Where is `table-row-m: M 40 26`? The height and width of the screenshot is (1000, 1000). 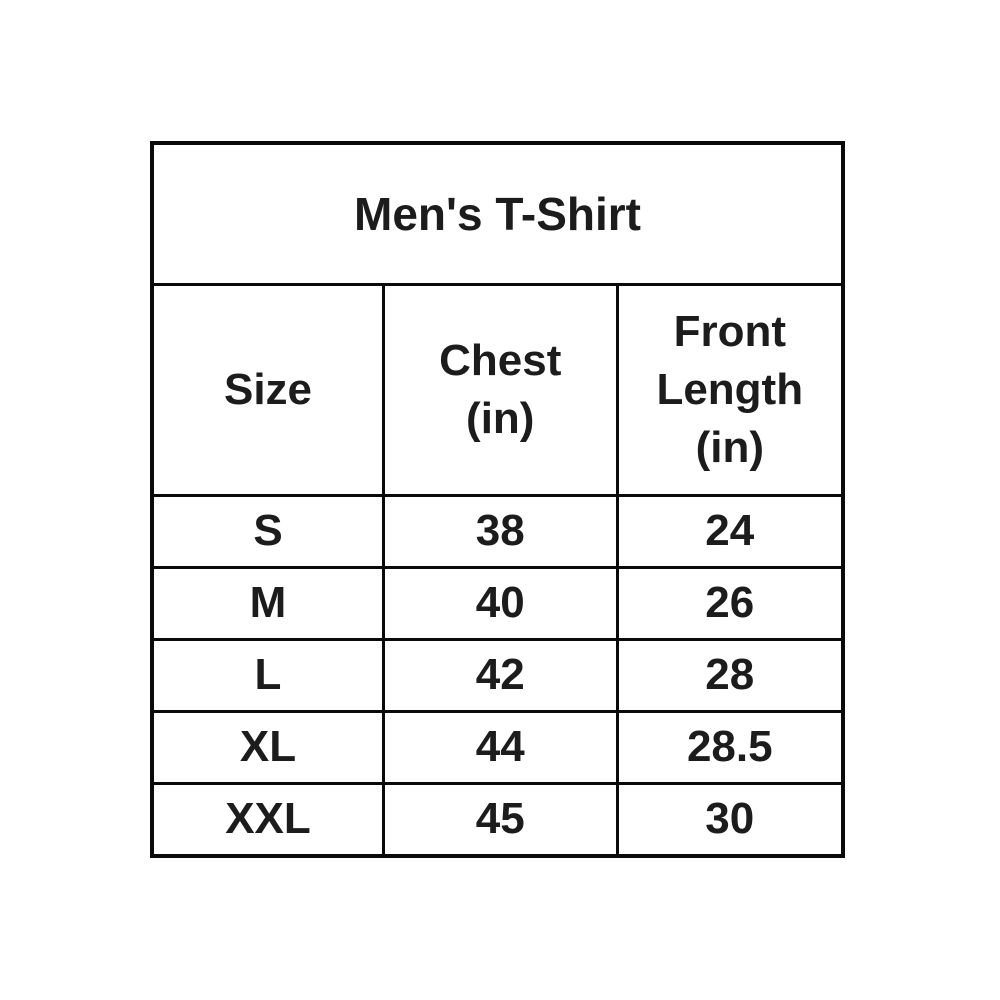 table-row-m: M 40 26 is located at coordinates (497, 603).